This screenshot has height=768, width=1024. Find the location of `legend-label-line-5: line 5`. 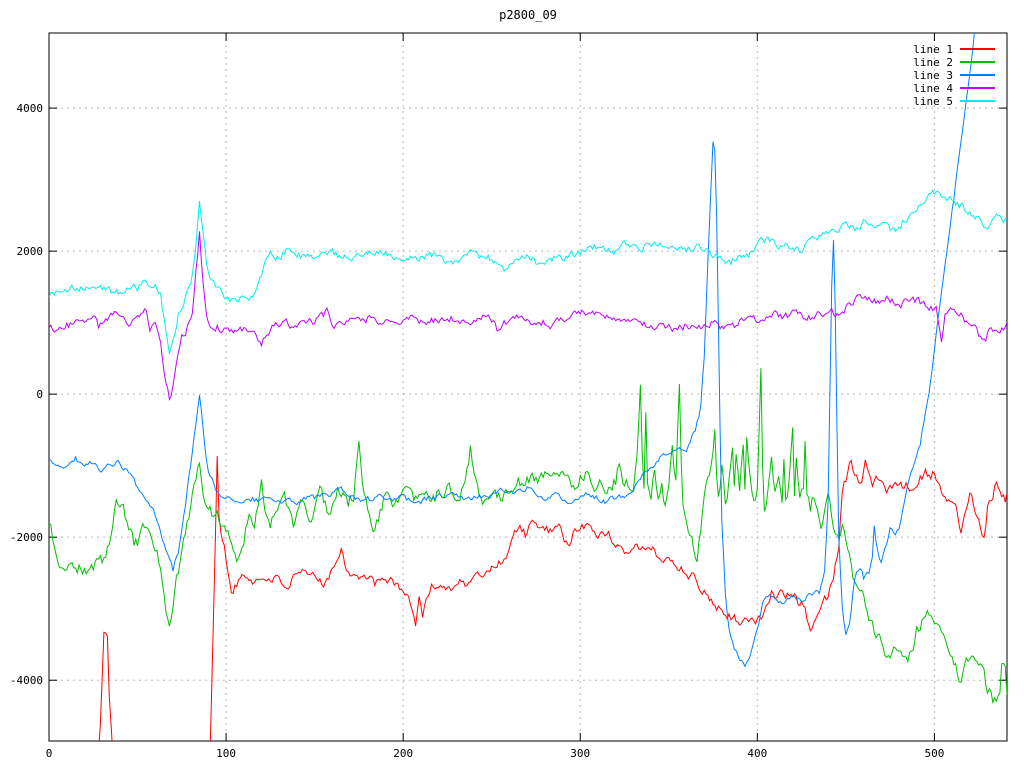

legend-label-line-5: line 5 is located at coordinates (933, 101).